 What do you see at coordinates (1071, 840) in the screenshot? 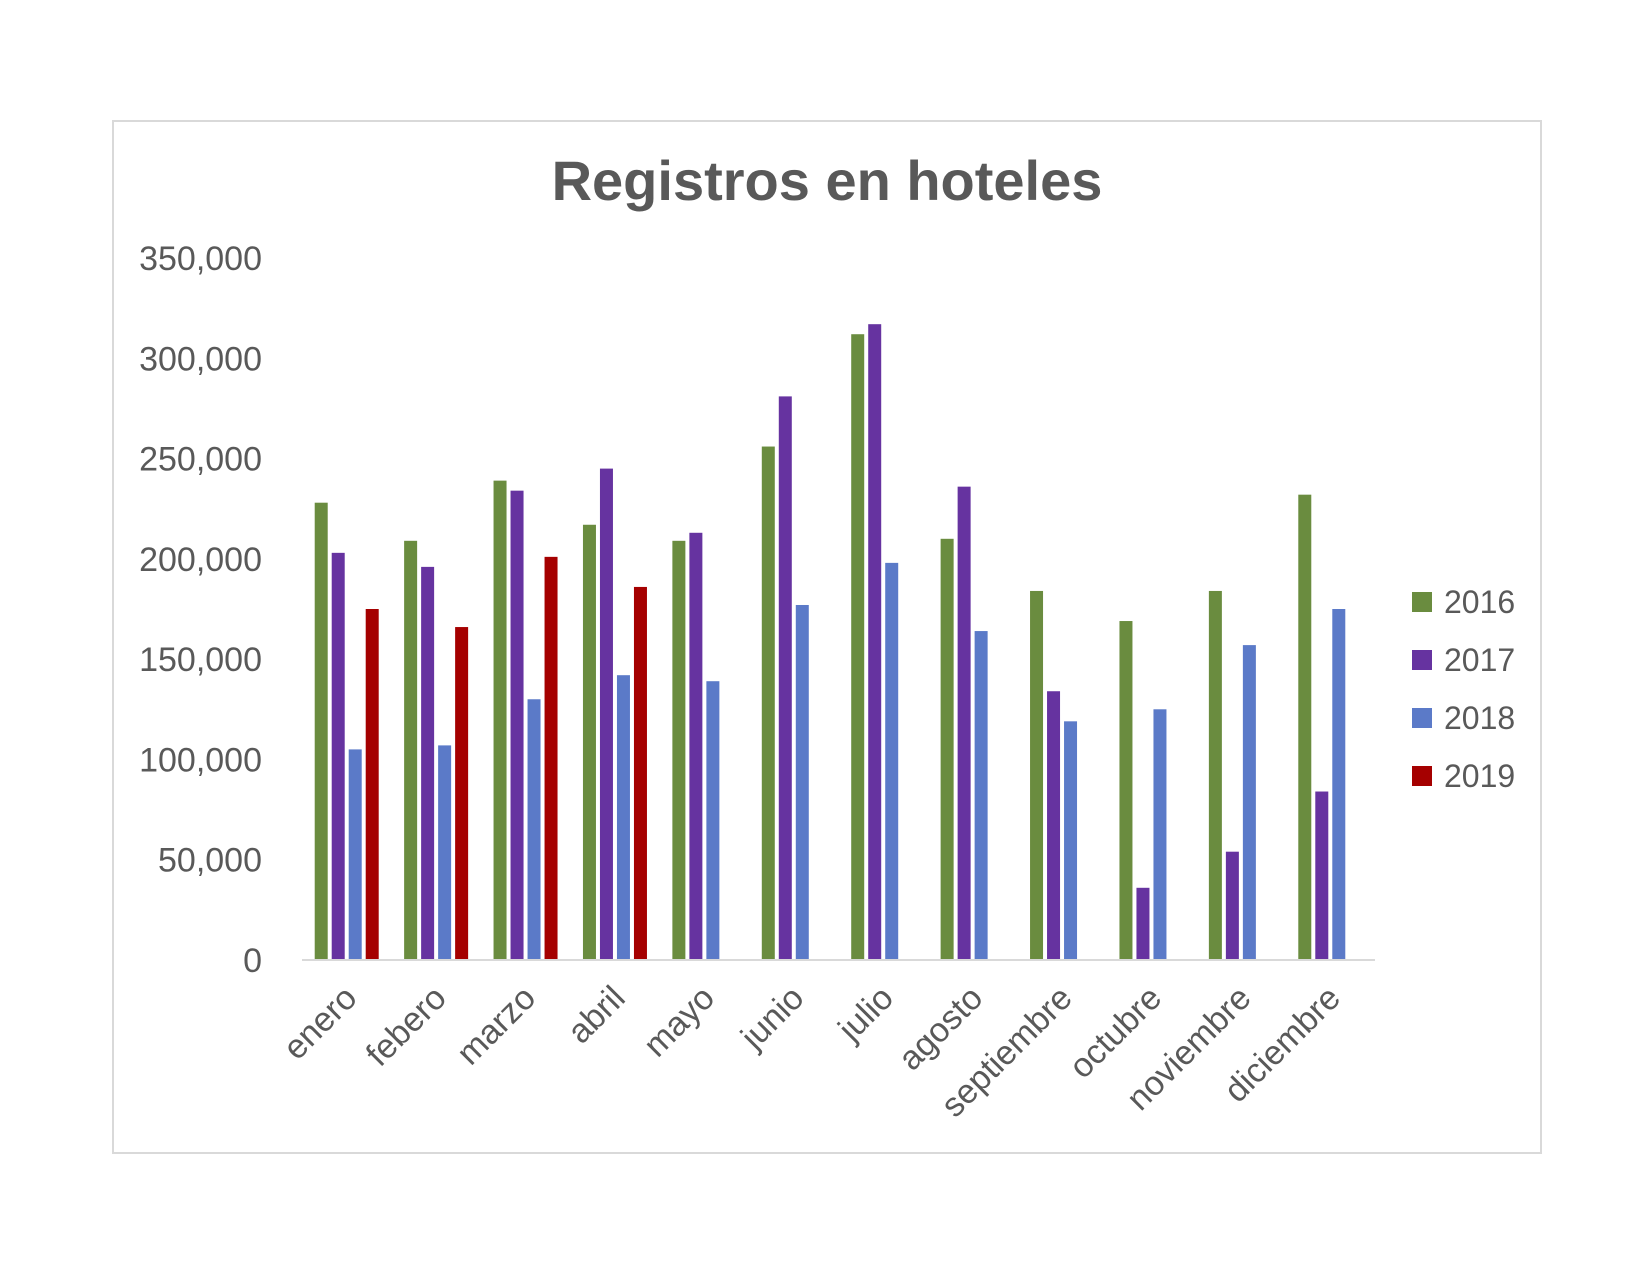
I see `bar-2018-septiembre` at bounding box center [1071, 840].